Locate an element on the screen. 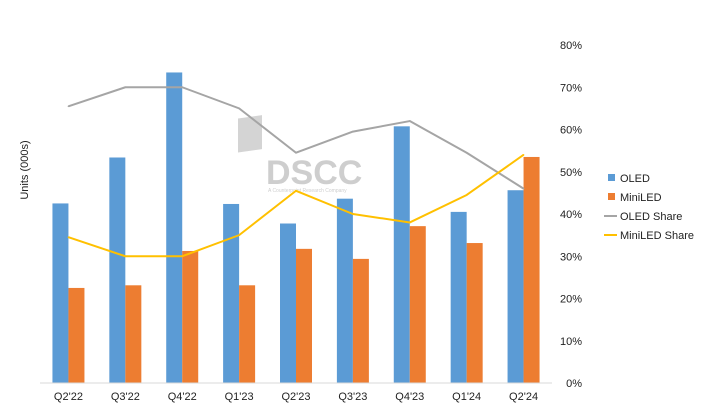 This screenshot has height=417, width=719. y-right-tick-label-7: 70% is located at coordinates (571, 88).